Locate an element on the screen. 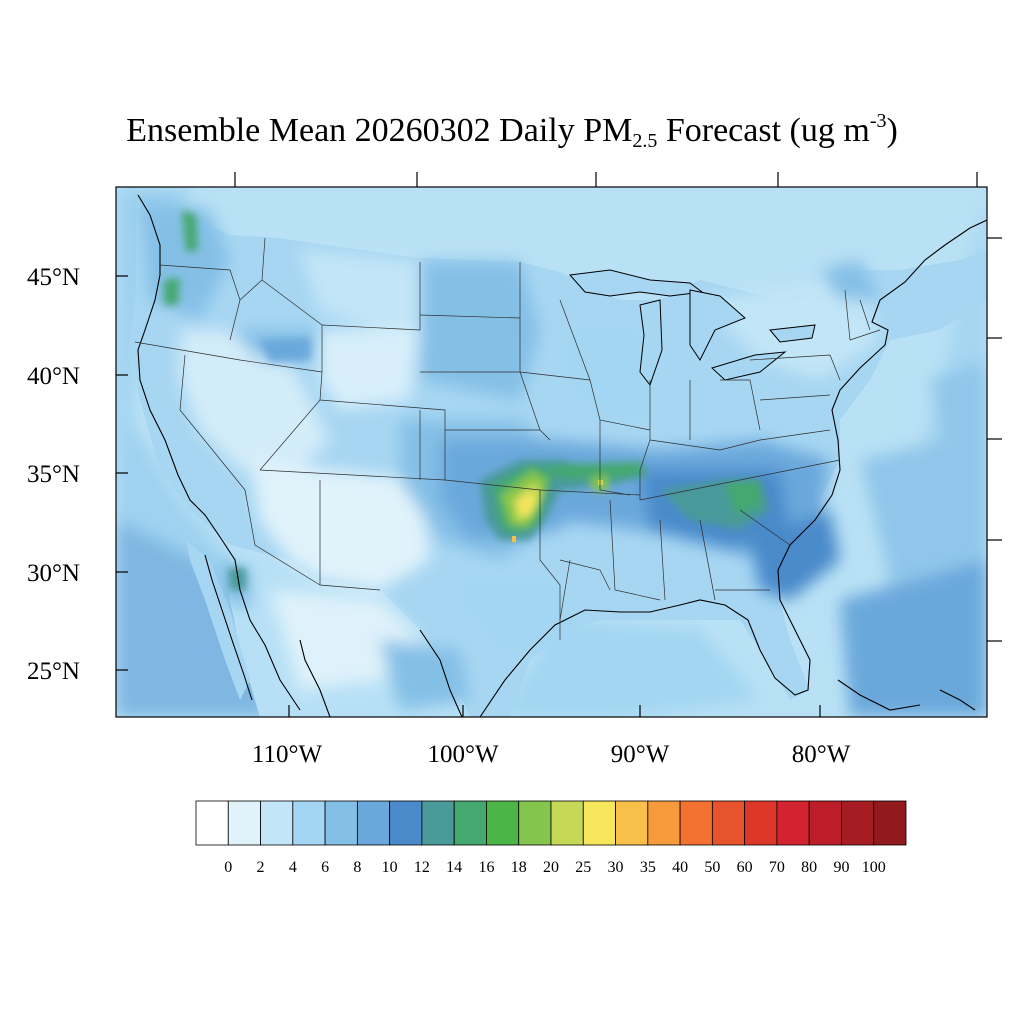 This screenshot has width=1024, height=1024. pm25-peak is located at coordinates (557, 511).